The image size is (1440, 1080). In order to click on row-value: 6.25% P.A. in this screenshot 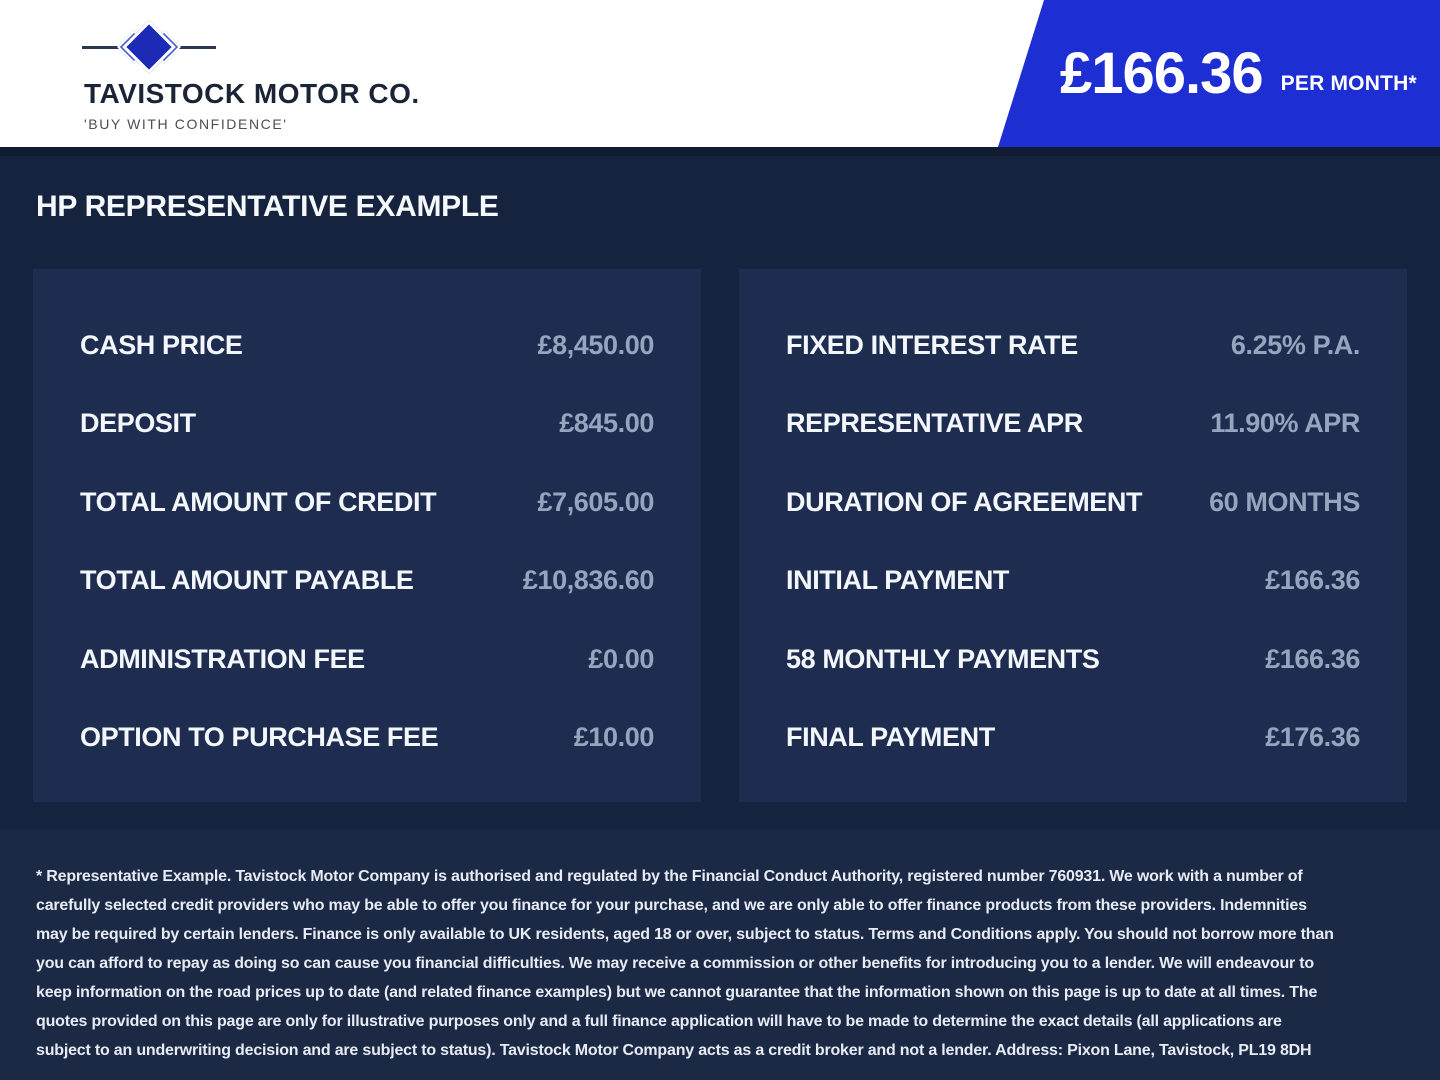, I will do `click(1295, 344)`.